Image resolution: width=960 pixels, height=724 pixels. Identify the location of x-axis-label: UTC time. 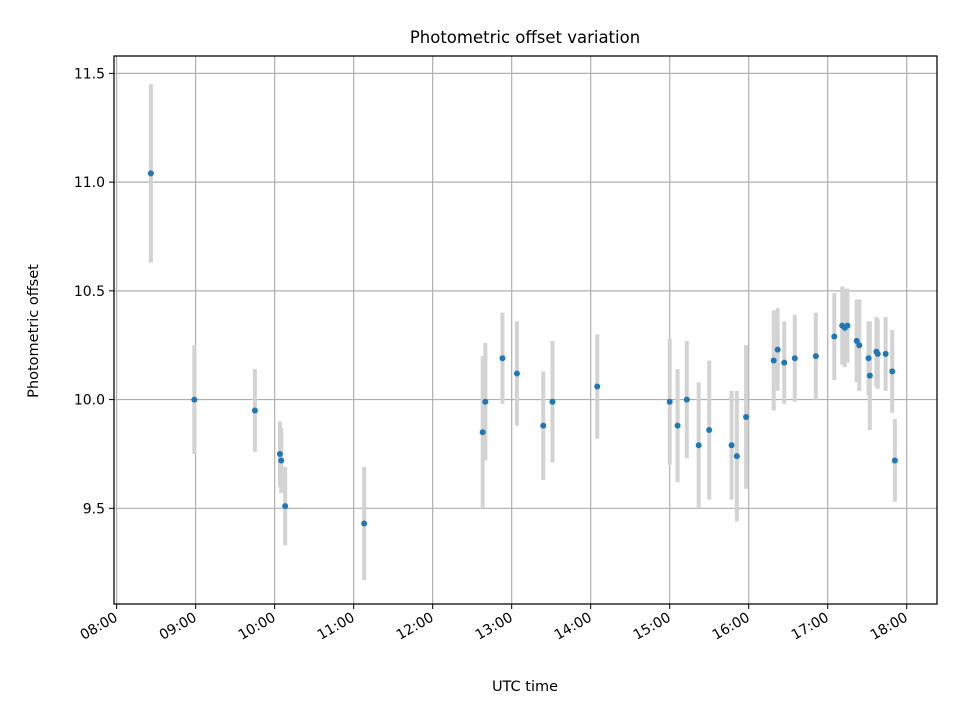
(525, 687).